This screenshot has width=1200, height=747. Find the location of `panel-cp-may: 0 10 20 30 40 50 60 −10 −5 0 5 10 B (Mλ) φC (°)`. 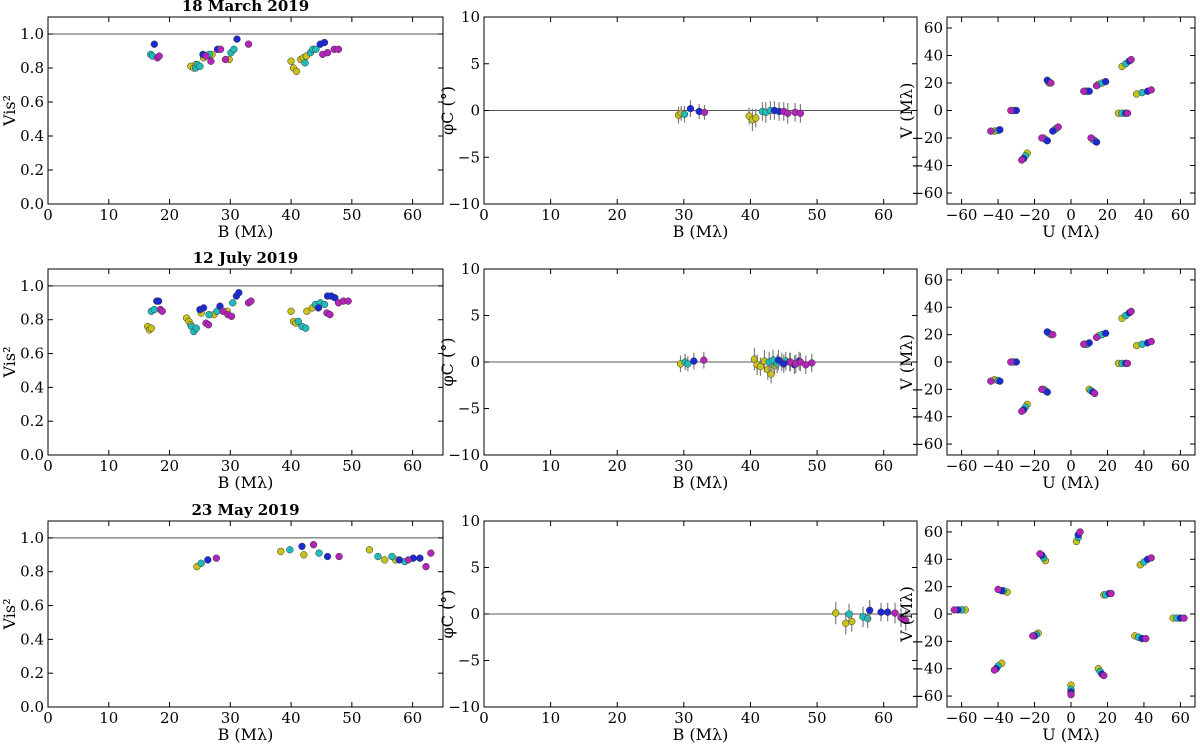

panel-cp-may: 0 10 20 30 40 50 60 −10 −5 0 5 10 B (Mλ) φC (°) is located at coordinates (678, 628).